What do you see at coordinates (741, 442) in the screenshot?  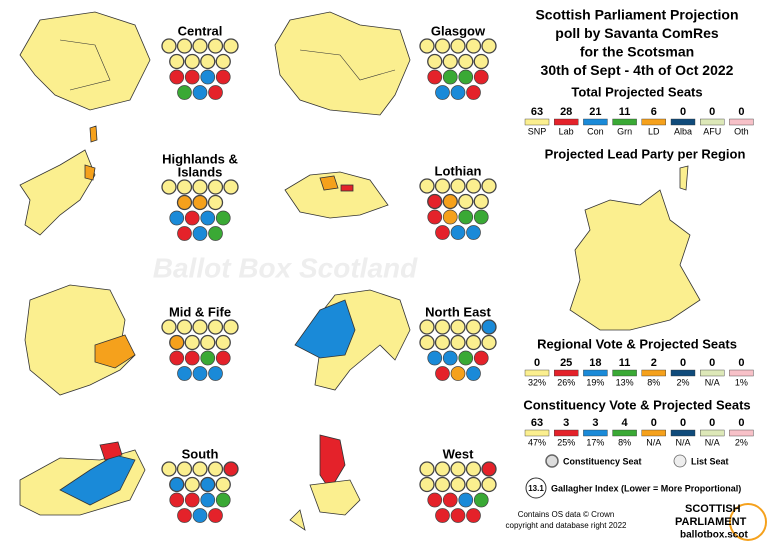 I see `vote-share: 2%` at bounding box center [741, 442].